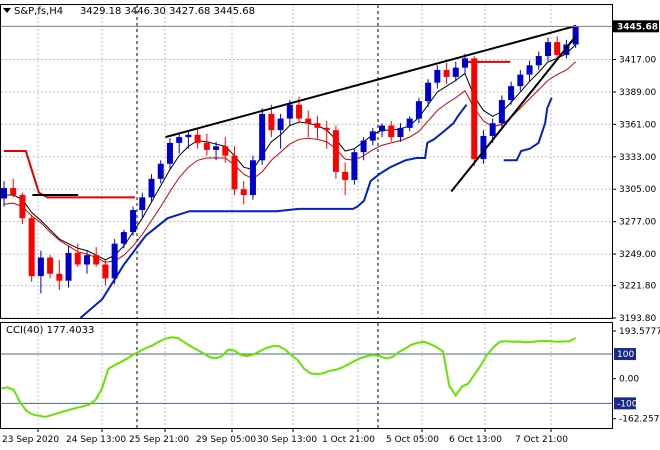 Image resolution: width=660 pixels, height=450 pixels. Describe the element at coordinates (226, 440) in the screenshot. I see `x-tick-label: 29 Sep 05:00` at that location.